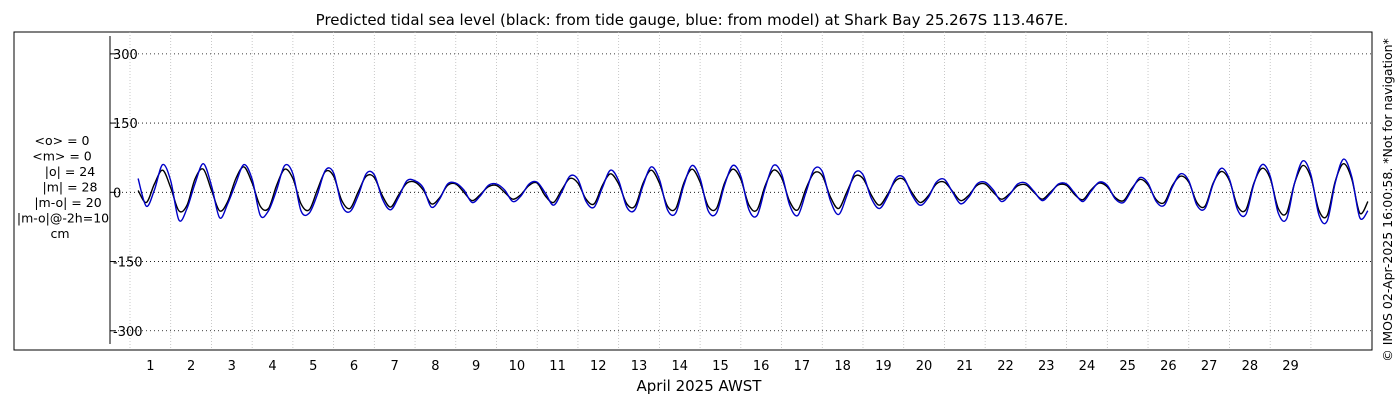 The image size is (1400, 400). Describe the element at coordinates (70, 171) in the screenshot. I see `stats-line: |o| = 24` at that location.